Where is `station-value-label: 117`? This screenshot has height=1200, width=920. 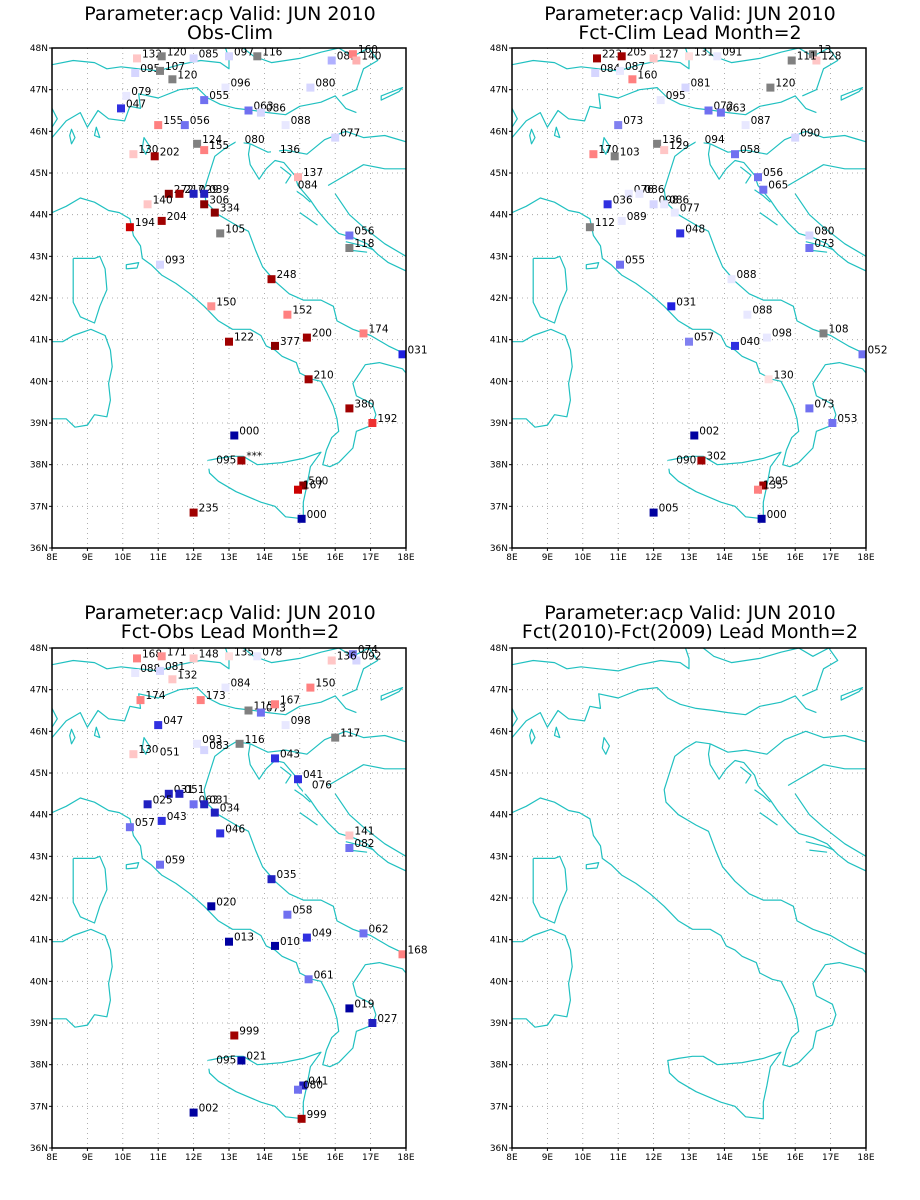 station-value-label: 117 is located at coordinates (350, 734).